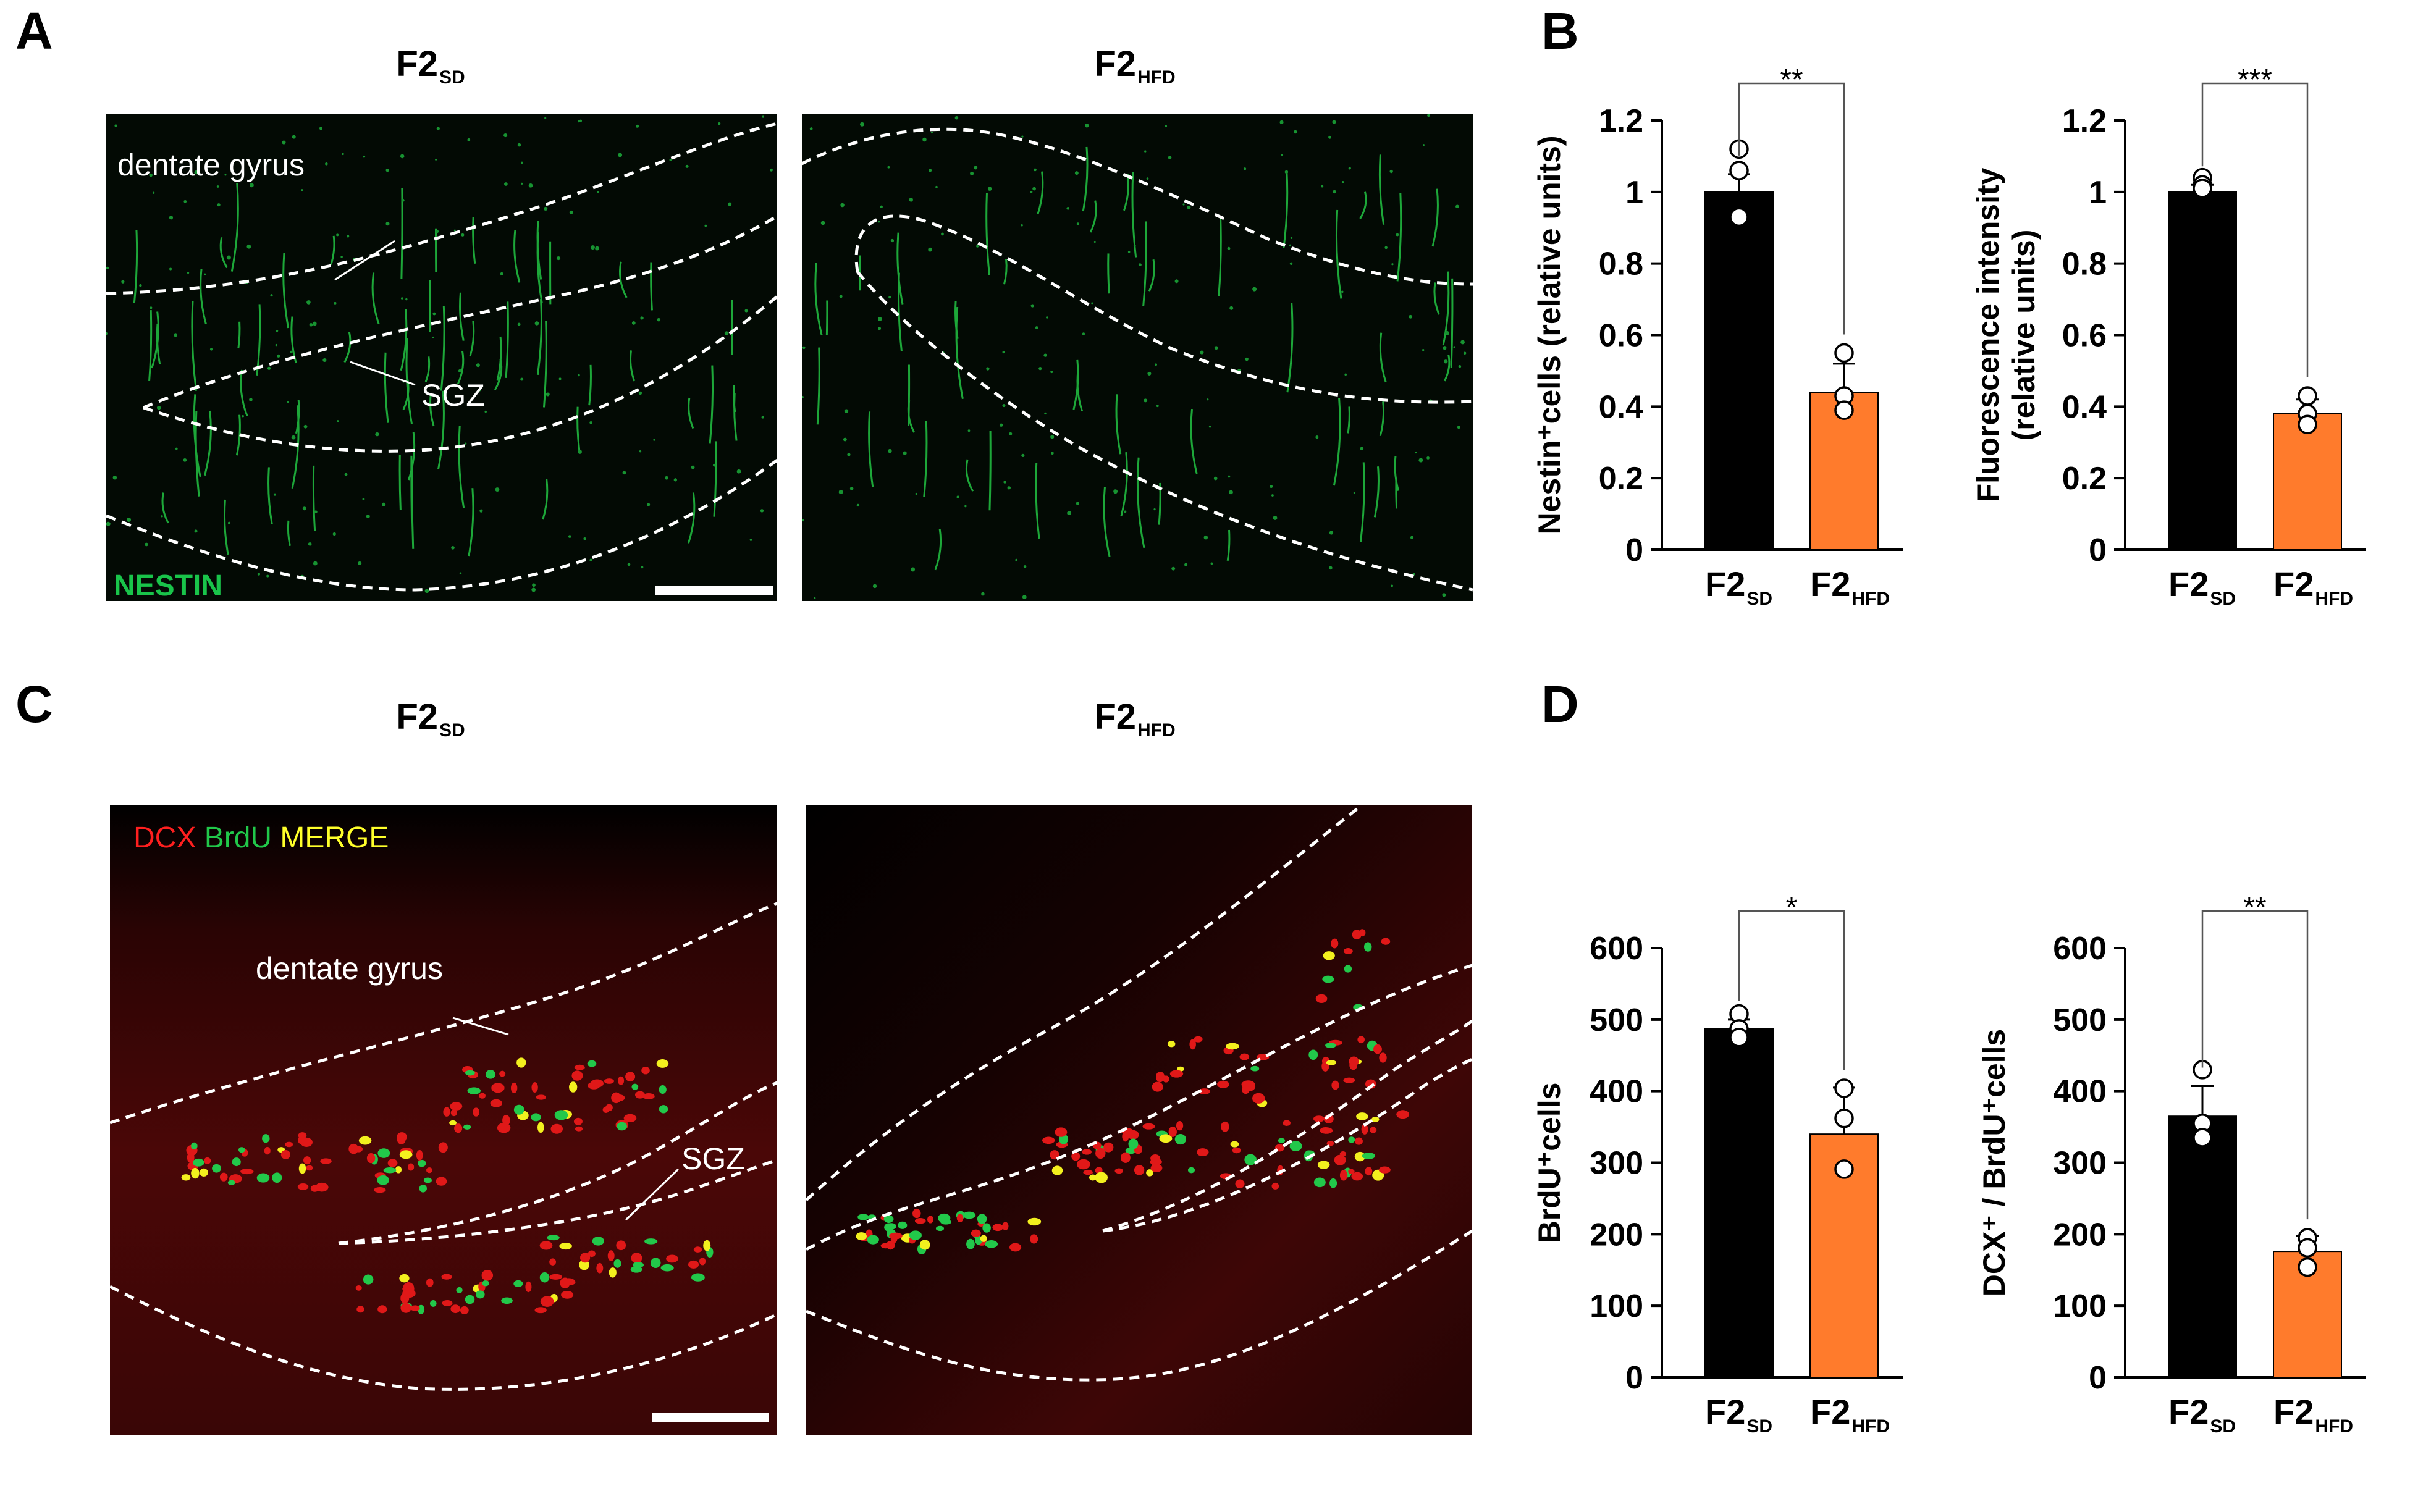 The height and width of the screenshot is (1512, 2418). I want to click on y-axis-label: Nestin⁺cells (relative units), so click(1549, 334).